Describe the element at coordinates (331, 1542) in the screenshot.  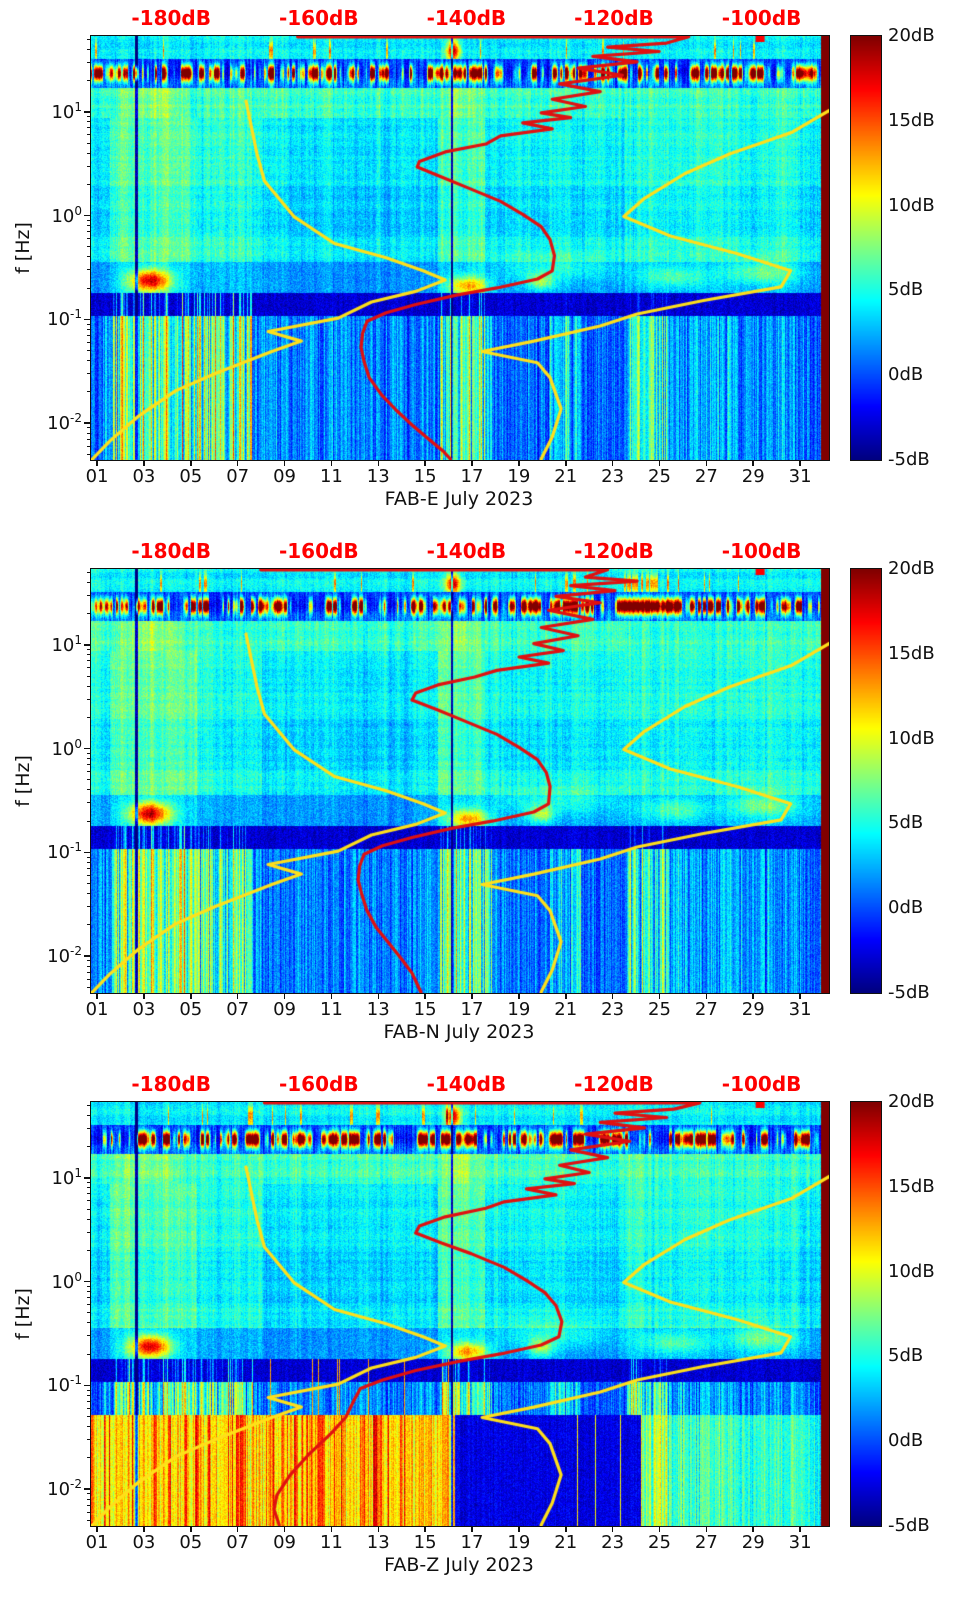
I see `x-tick-label: 11` at that location.